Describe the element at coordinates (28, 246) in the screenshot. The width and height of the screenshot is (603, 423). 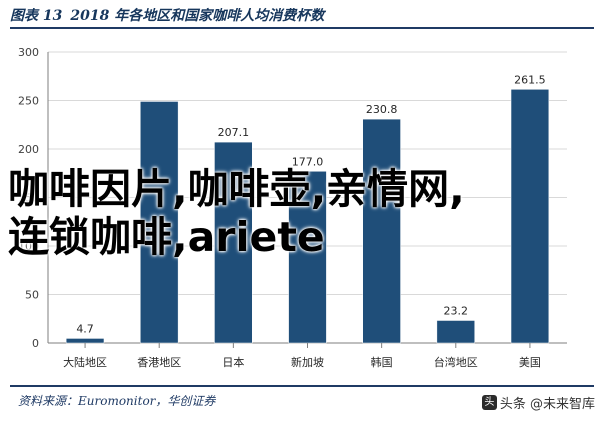
I see `y-tick-label: 100` at that location.